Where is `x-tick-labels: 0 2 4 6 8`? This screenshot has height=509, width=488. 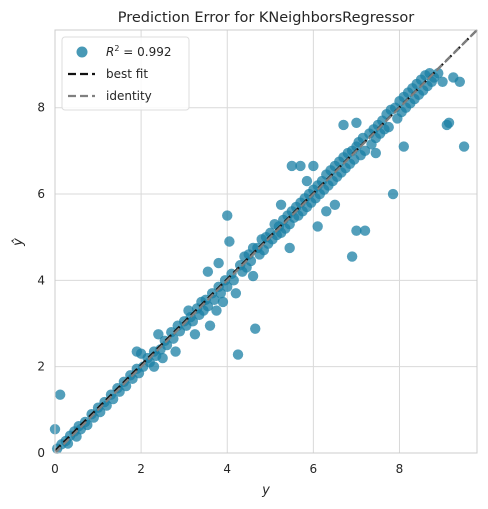
x-tick-labels: 0 2 4 6 8 is located at coordinates (227, 469).